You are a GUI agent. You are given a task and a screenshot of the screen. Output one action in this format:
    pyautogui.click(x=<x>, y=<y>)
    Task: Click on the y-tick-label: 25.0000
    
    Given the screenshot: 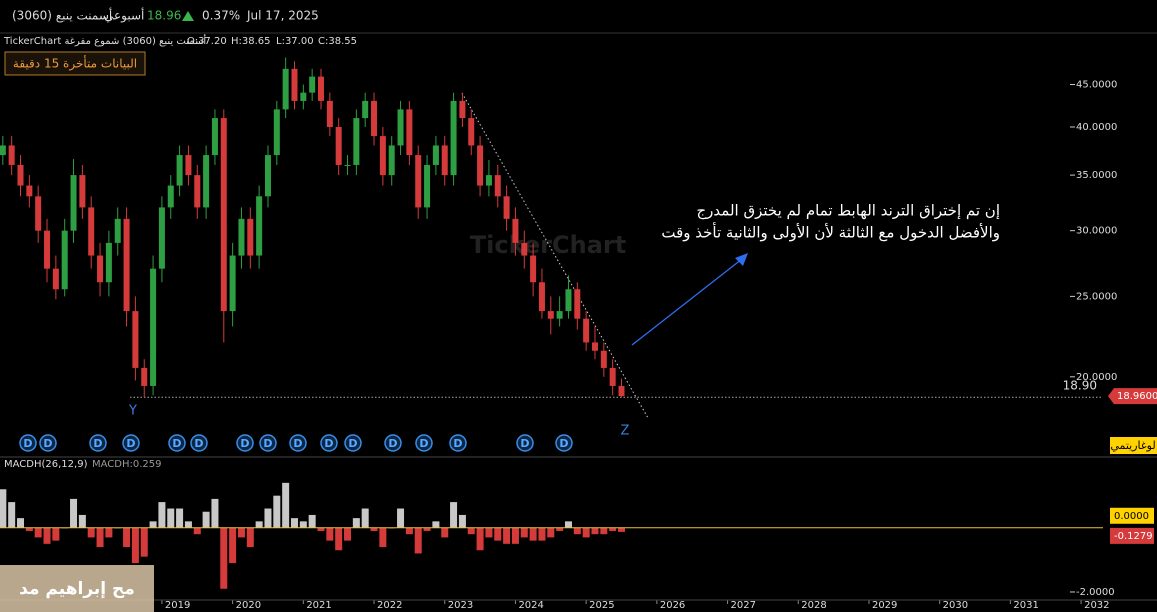 What is the action you would take?
    pyautogui.click(x=1096, y=296)
    